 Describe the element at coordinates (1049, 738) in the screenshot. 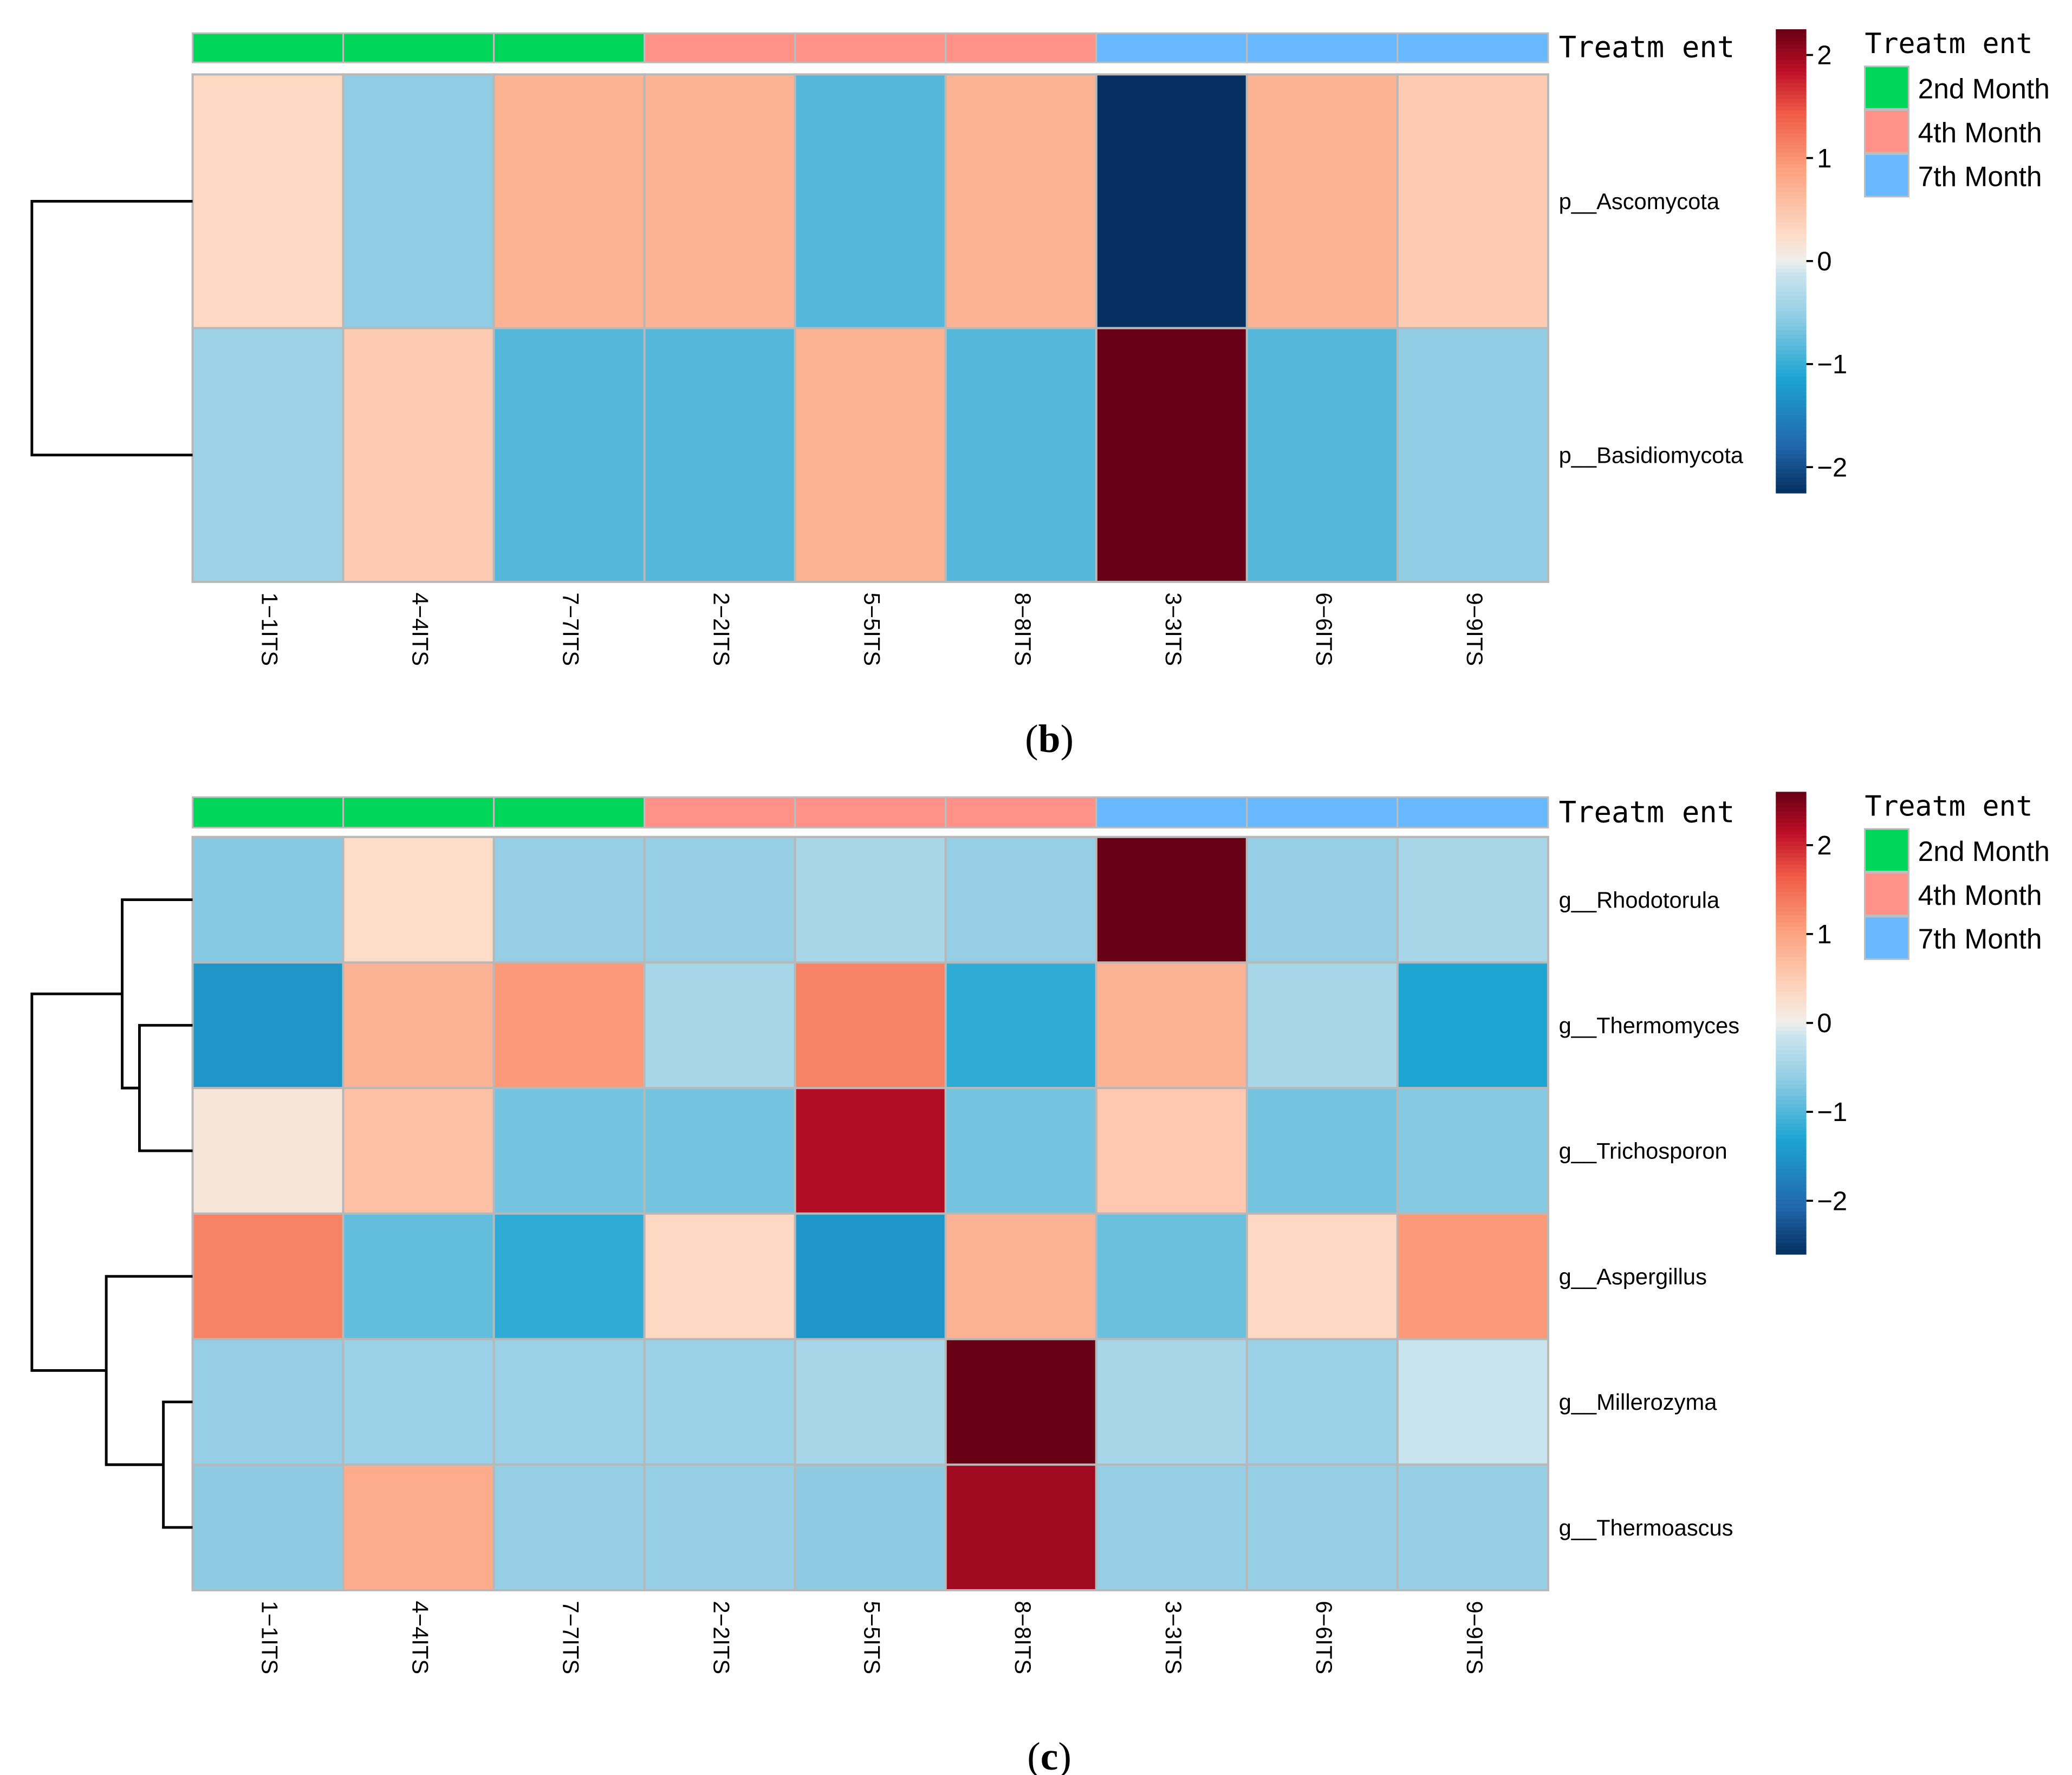

I see `panel-label: (b)` at that location.